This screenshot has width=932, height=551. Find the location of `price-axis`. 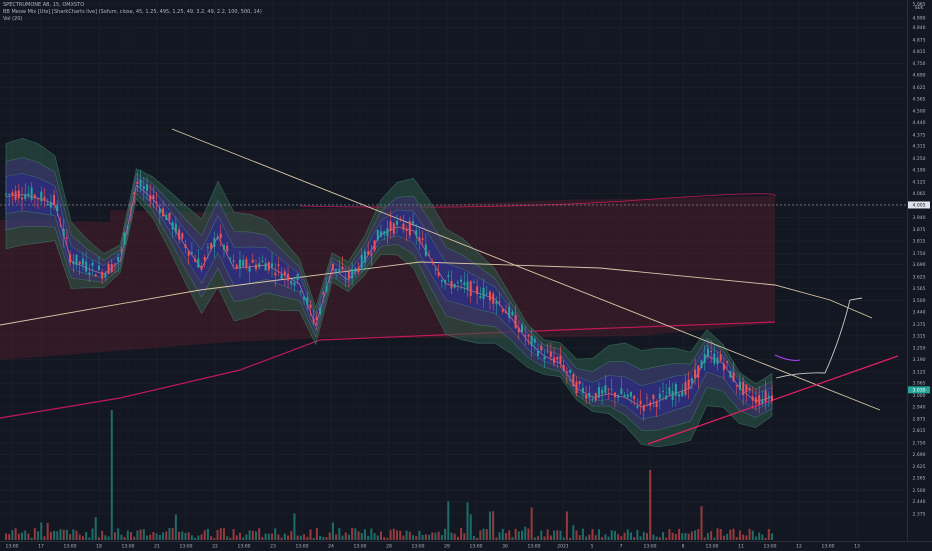

price-axis is located at coordinates (919, 275).